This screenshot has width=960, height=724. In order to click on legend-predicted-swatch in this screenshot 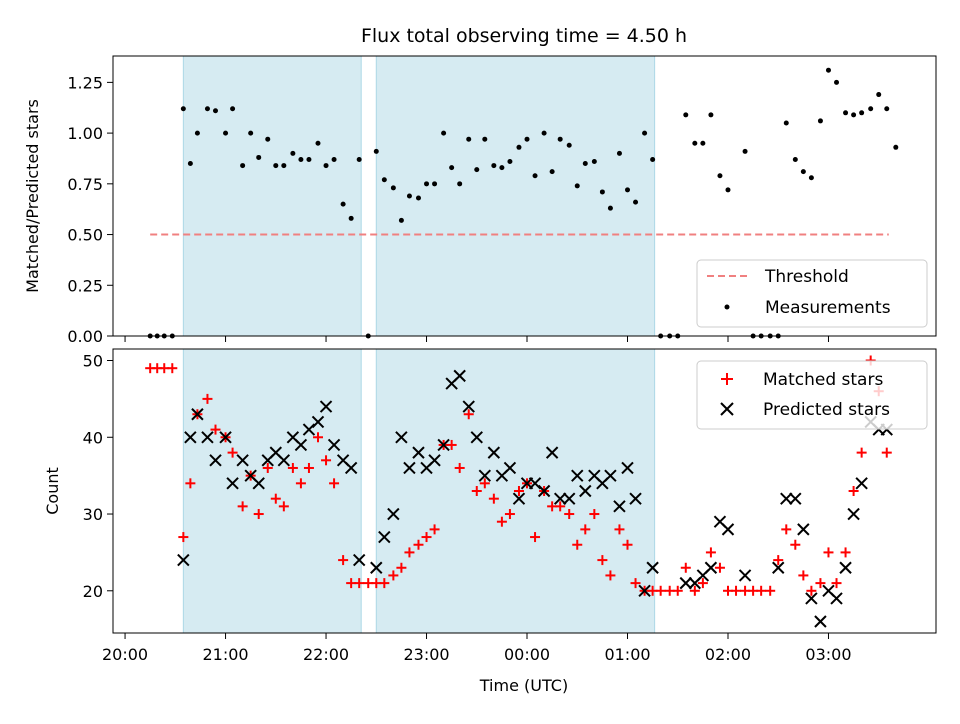, I will do `click(727, 409)`.